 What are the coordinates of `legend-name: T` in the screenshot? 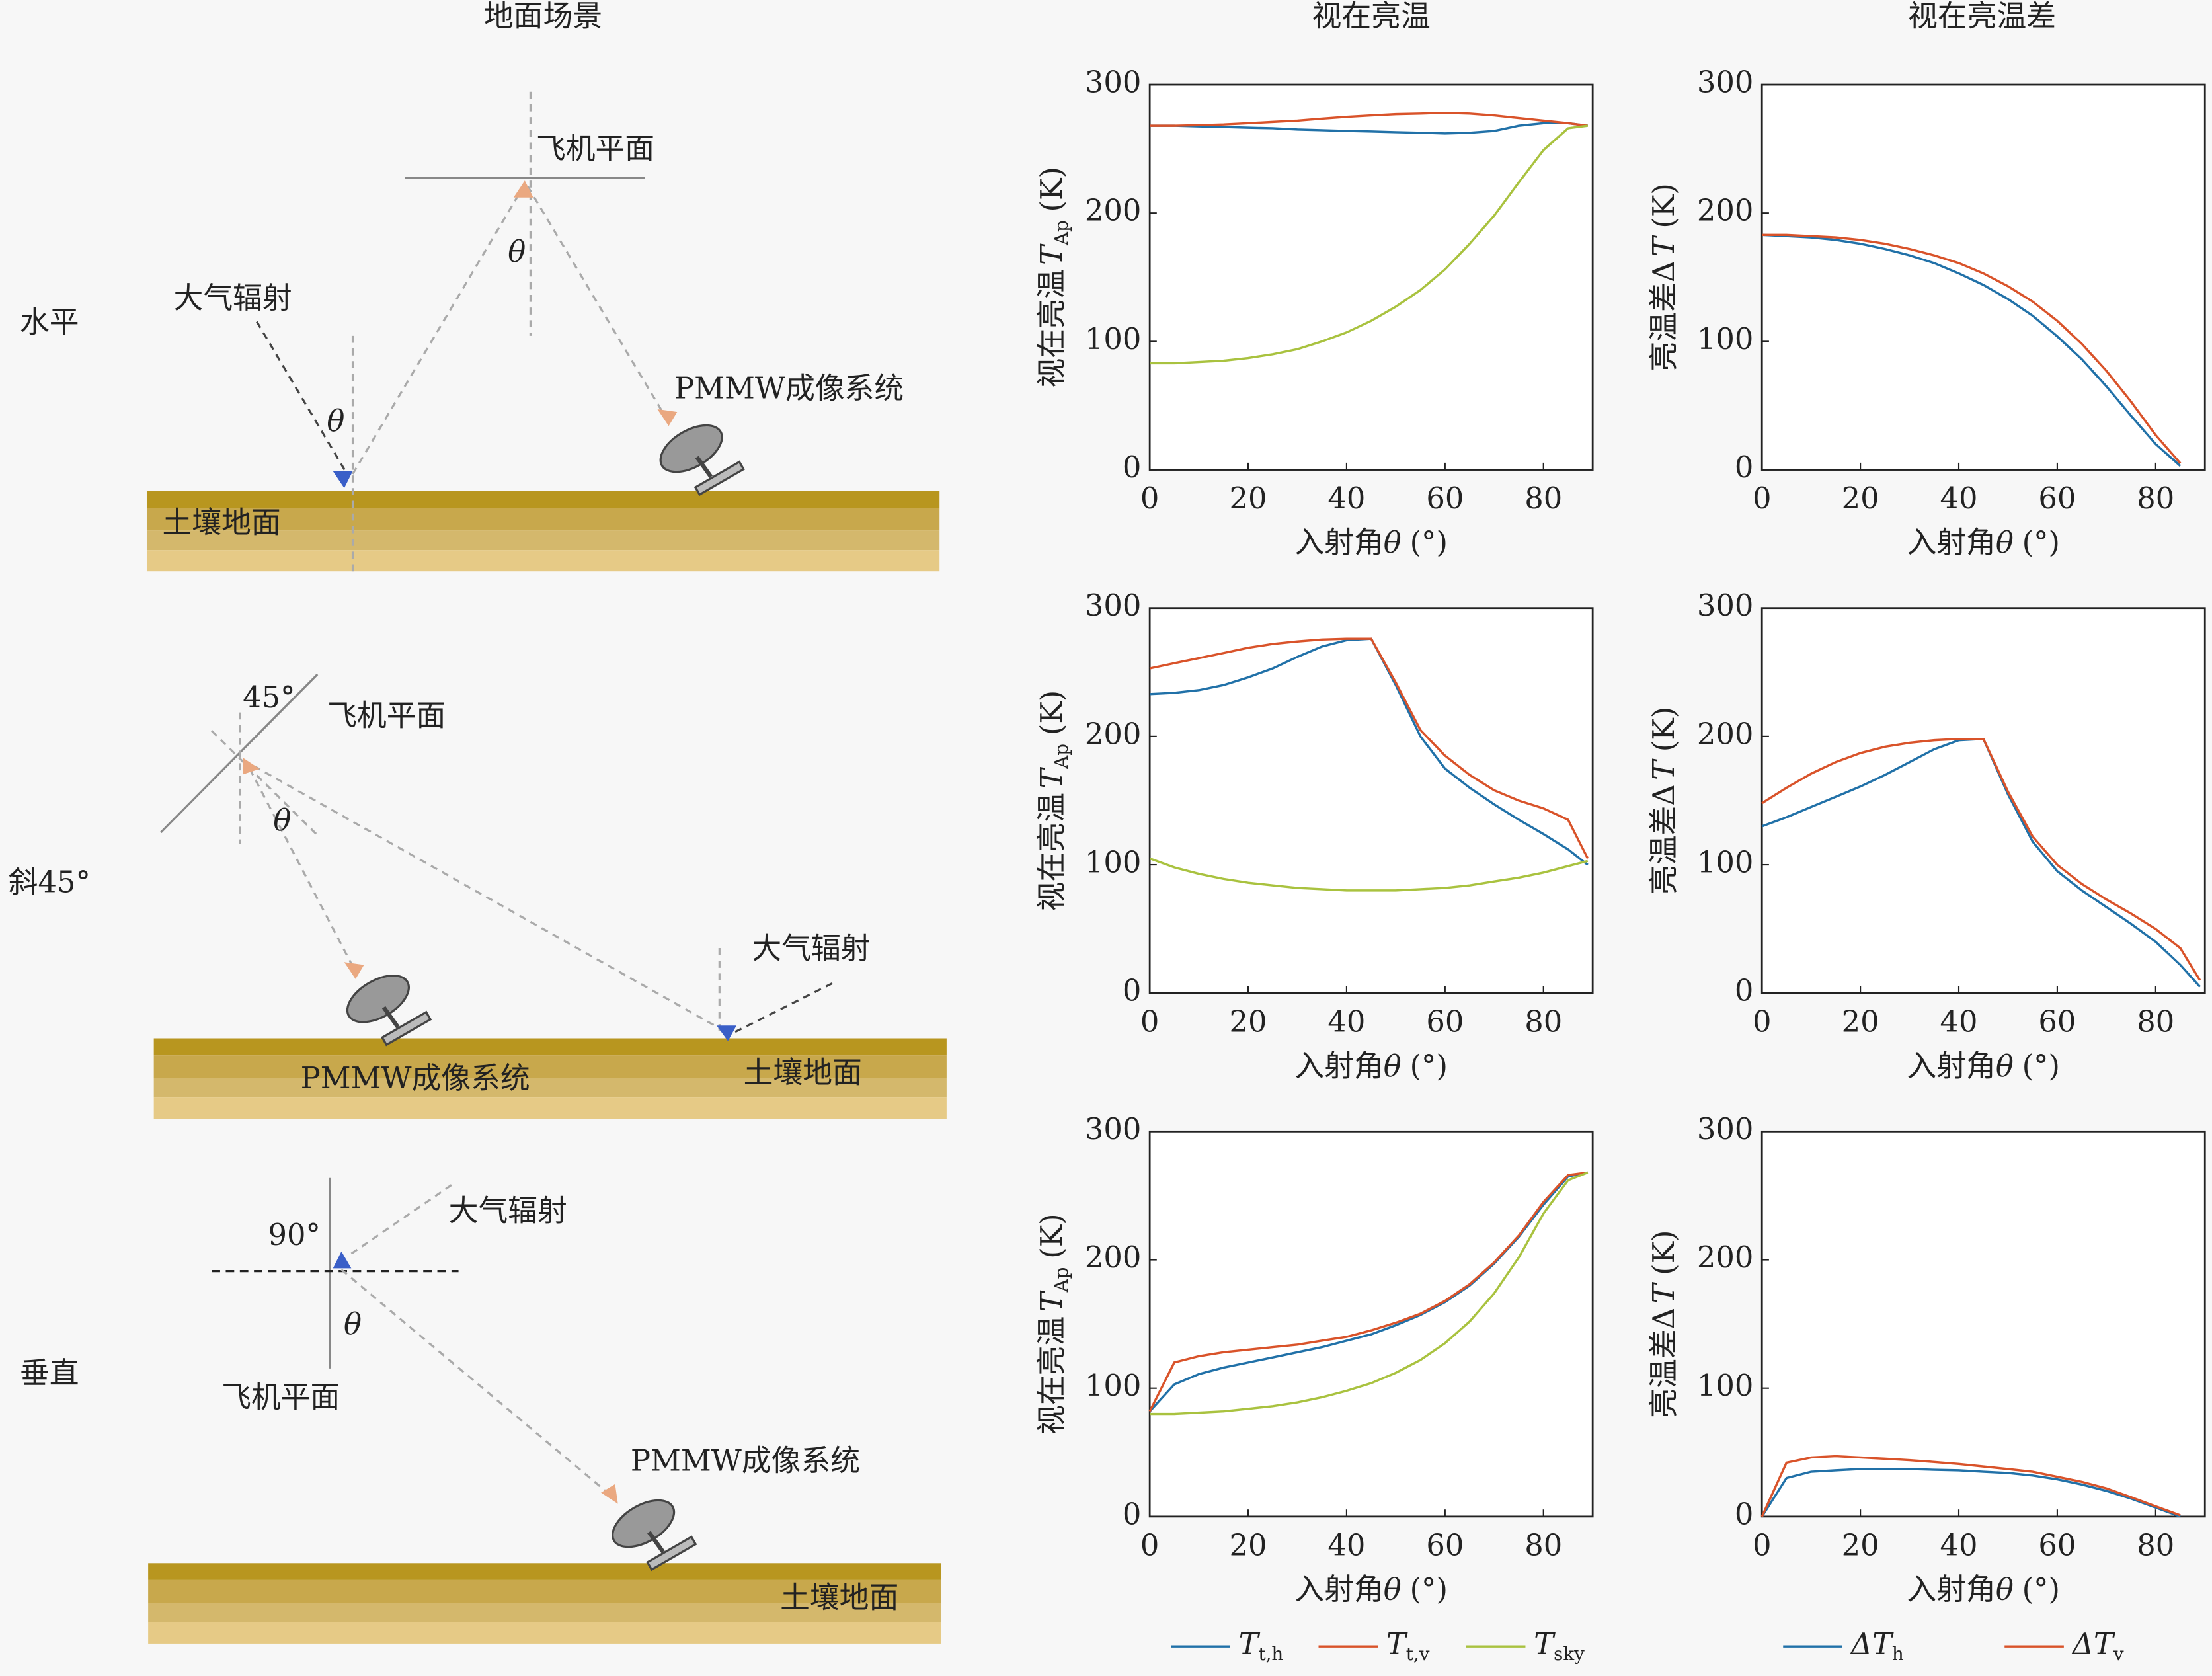 It's located at (1545, 1643).